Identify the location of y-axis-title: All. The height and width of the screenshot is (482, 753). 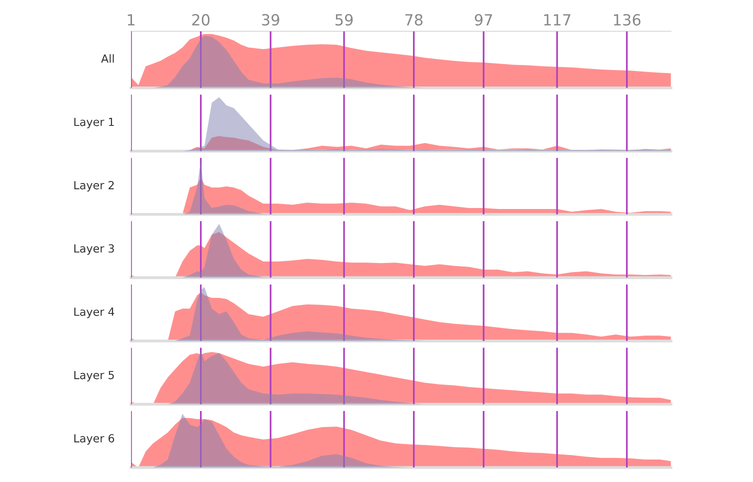
(107, 58).